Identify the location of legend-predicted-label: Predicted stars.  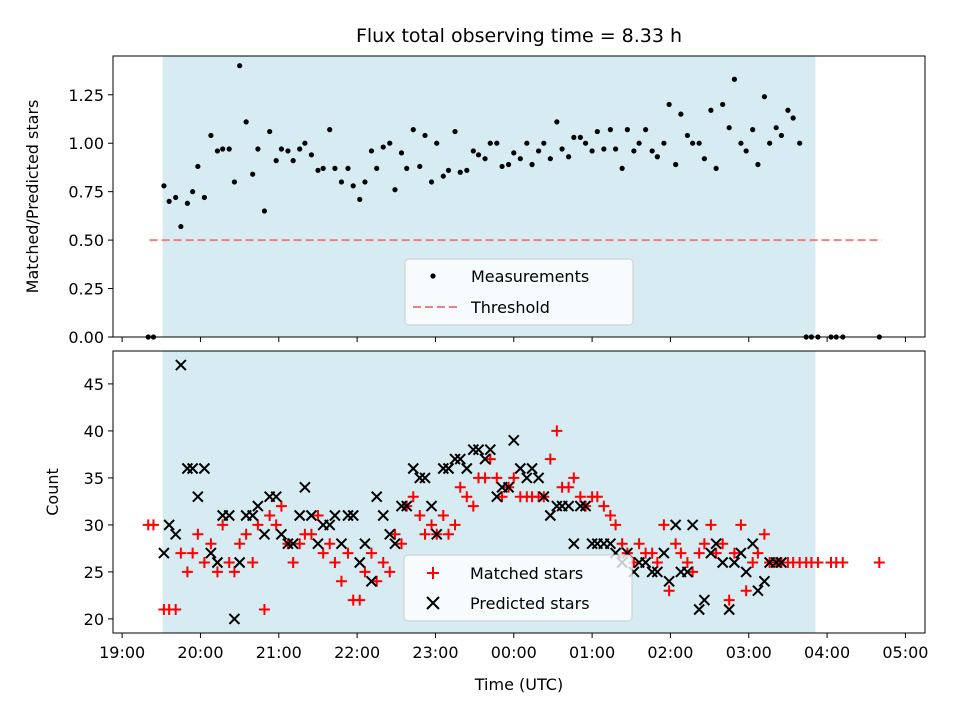
(530, 603).